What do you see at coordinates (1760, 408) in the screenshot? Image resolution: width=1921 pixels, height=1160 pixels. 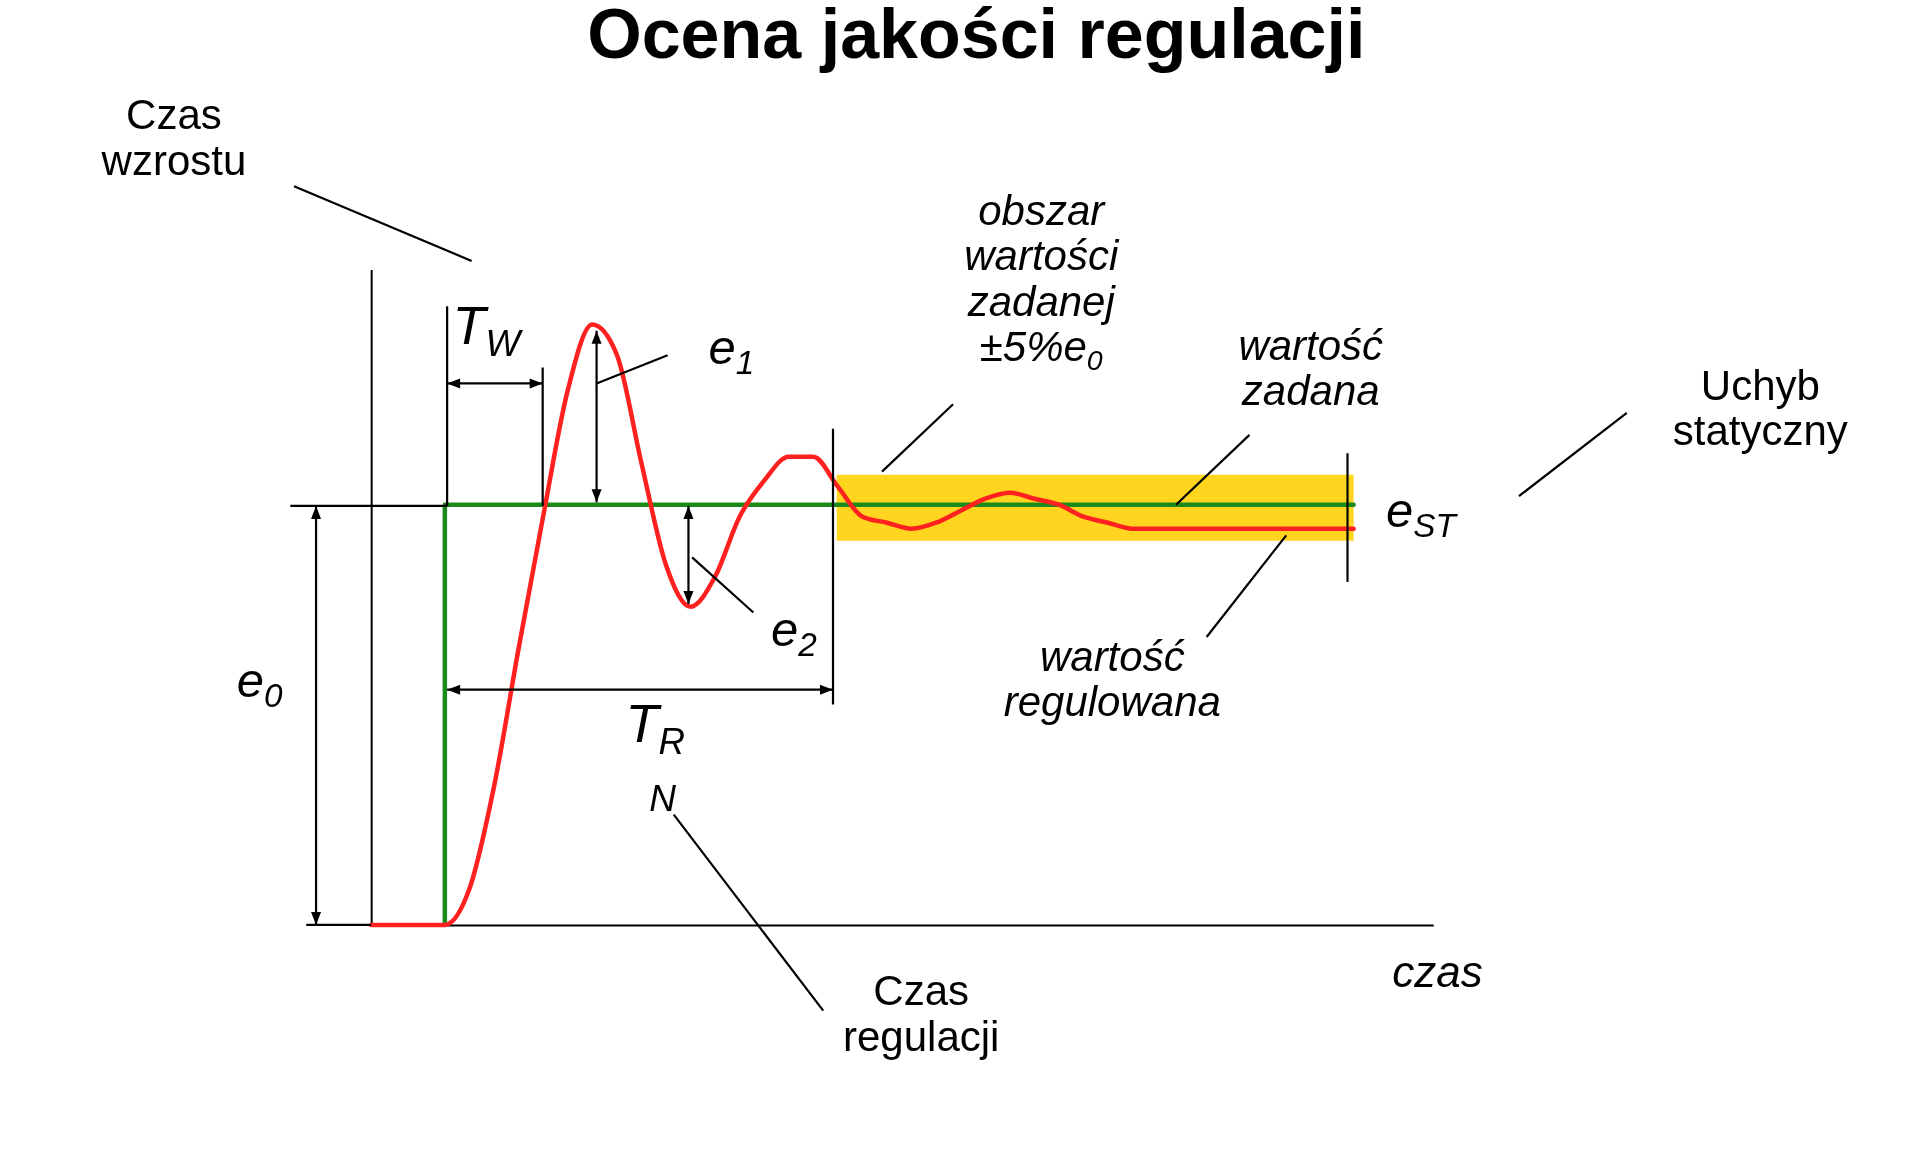 I see `text: Uchyb statyczny` at bounding box center [1760, 408].